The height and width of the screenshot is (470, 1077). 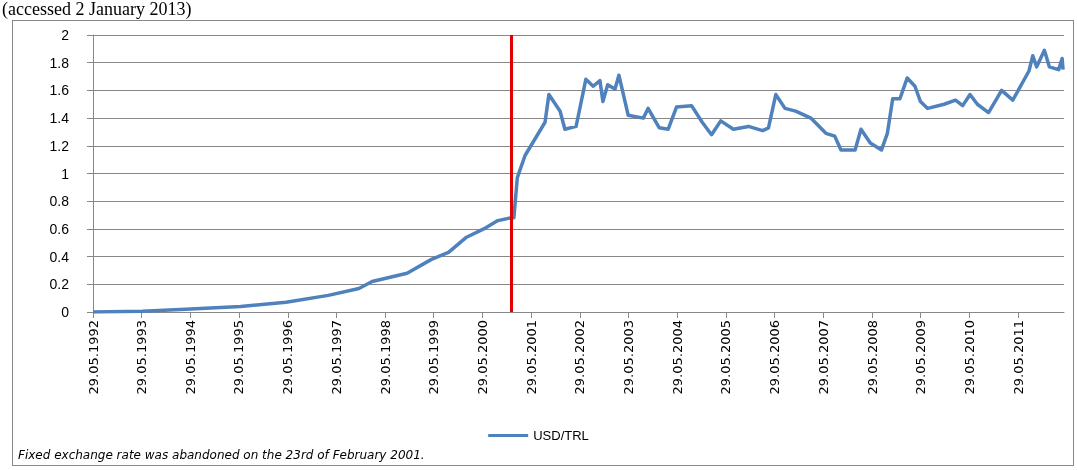 I want to click on x-tick-label: 29.05.2002, so click(x=580, y=357).